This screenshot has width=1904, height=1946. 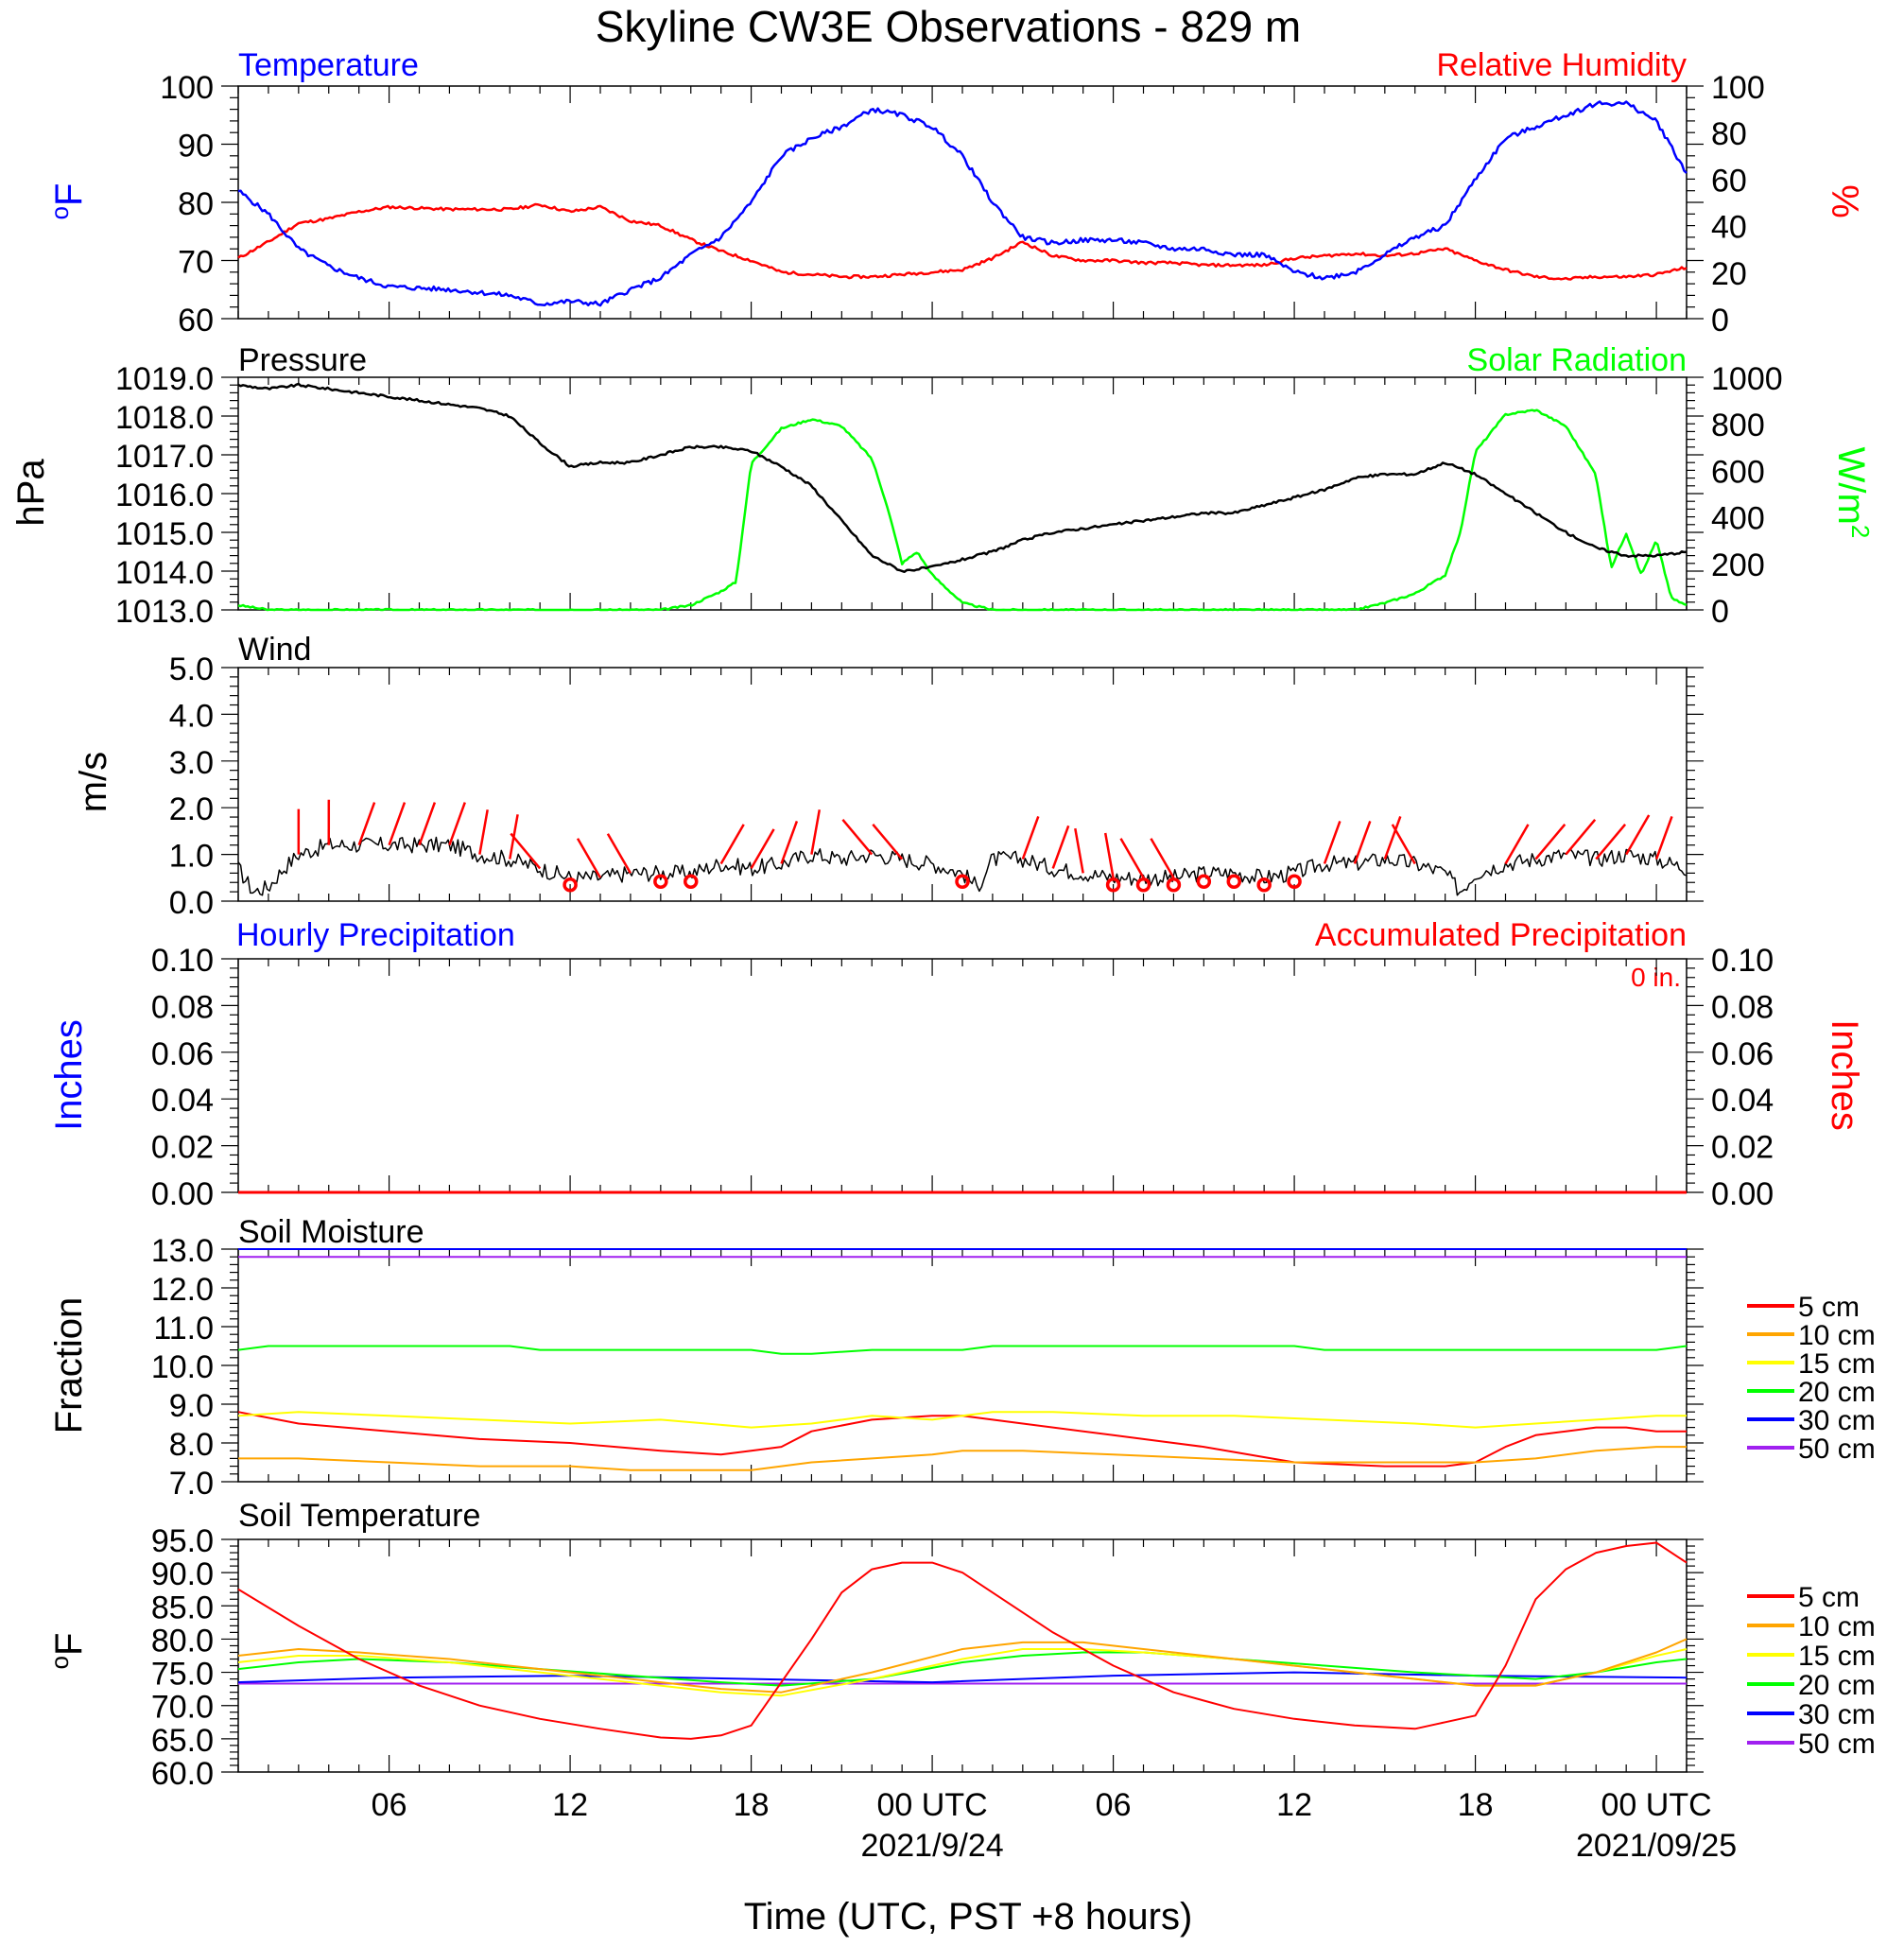 What do you see at coordinates (1738, 426) in the screenshot?
I see `y2-tick-label: 800` at bounding box center [1738, 426].